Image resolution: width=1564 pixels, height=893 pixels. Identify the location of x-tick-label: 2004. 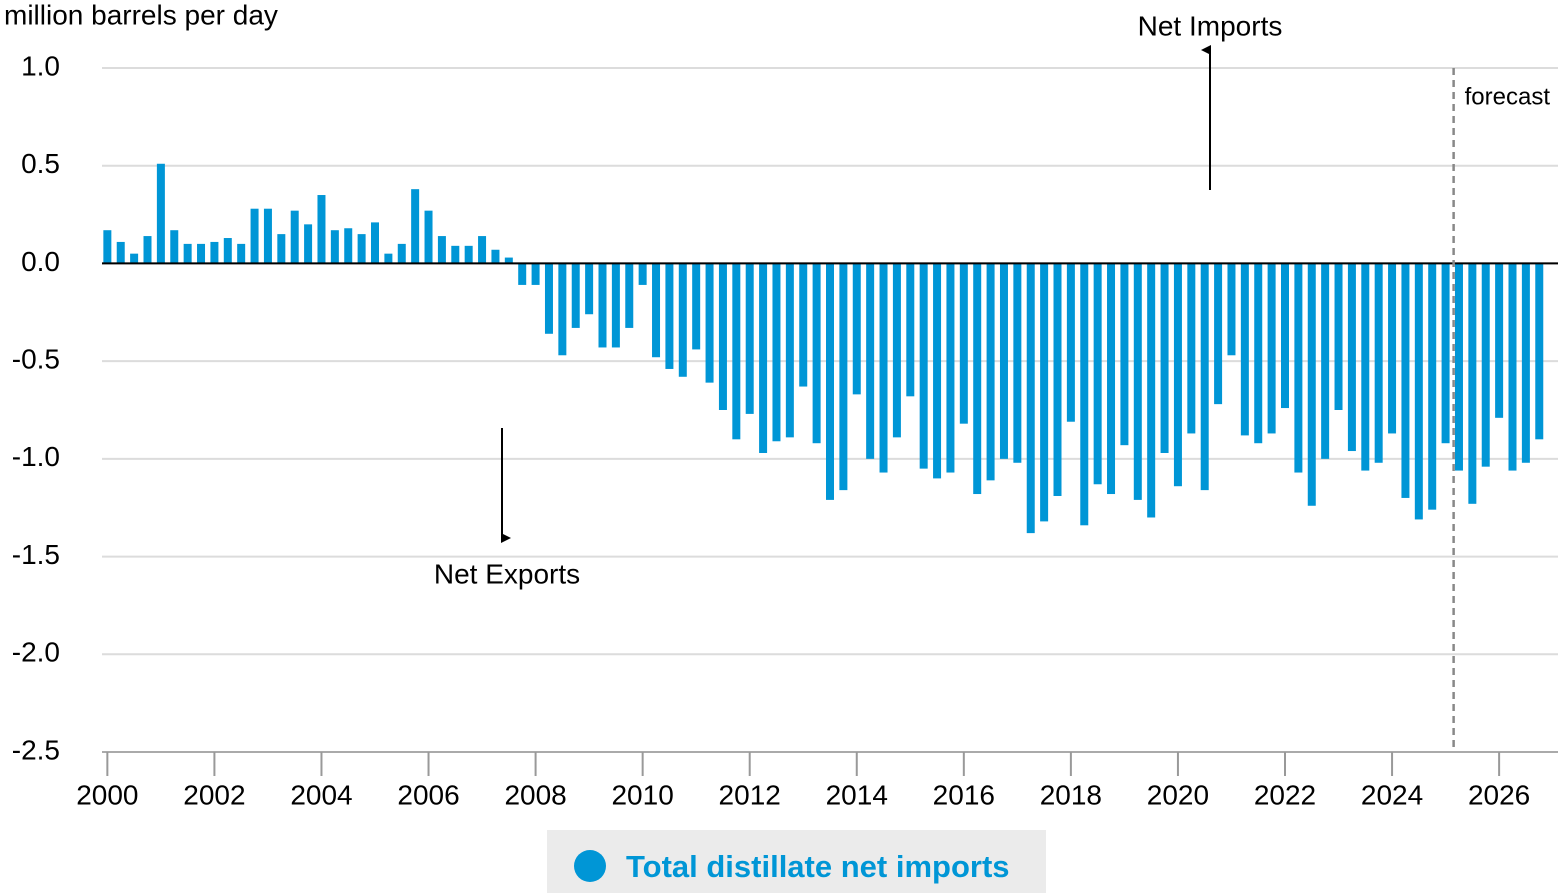
(321, 794).